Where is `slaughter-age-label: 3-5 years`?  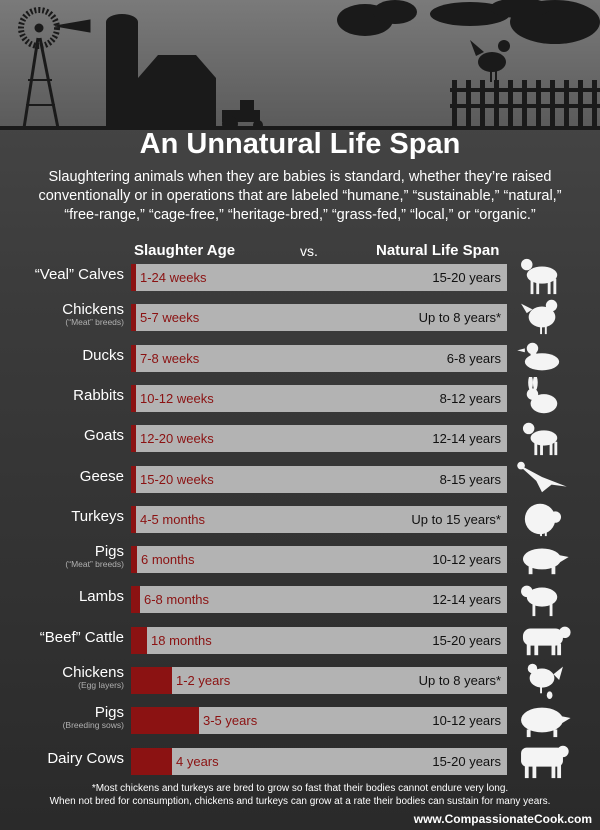 slaughter-age-label: 3-5 years is located at coordinates (230, 720).